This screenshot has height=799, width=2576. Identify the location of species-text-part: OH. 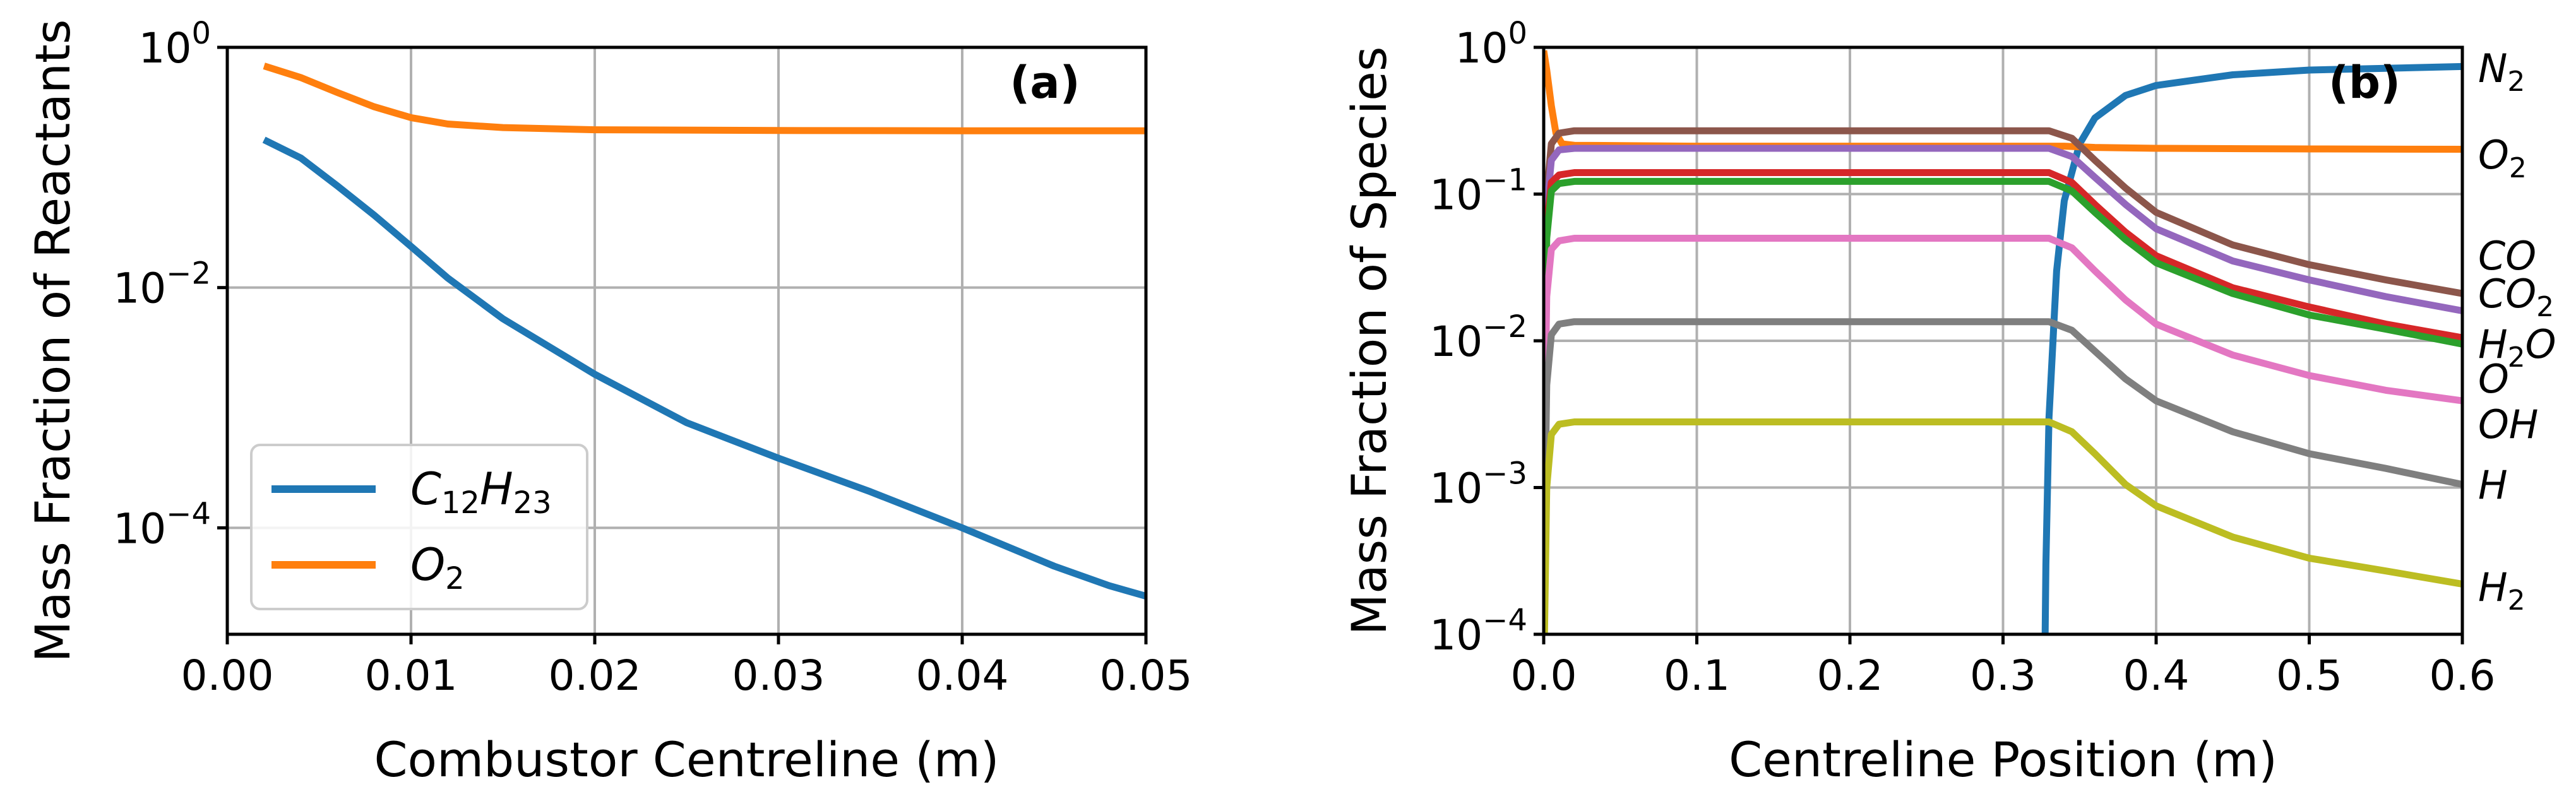
(2508, 424).